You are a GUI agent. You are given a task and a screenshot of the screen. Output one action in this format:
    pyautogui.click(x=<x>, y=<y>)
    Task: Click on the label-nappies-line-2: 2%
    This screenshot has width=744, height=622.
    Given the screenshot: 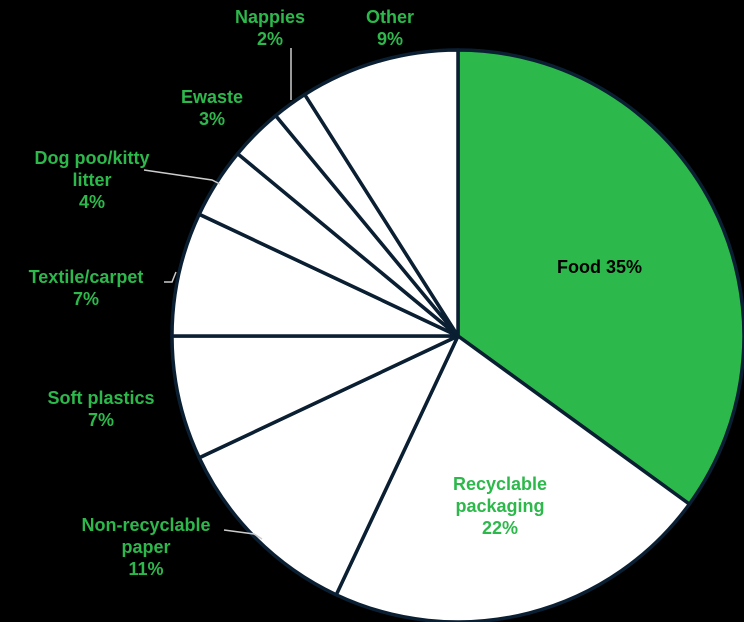 What is the action you would take?
    pyautogui.click(x=269, y=39)
    